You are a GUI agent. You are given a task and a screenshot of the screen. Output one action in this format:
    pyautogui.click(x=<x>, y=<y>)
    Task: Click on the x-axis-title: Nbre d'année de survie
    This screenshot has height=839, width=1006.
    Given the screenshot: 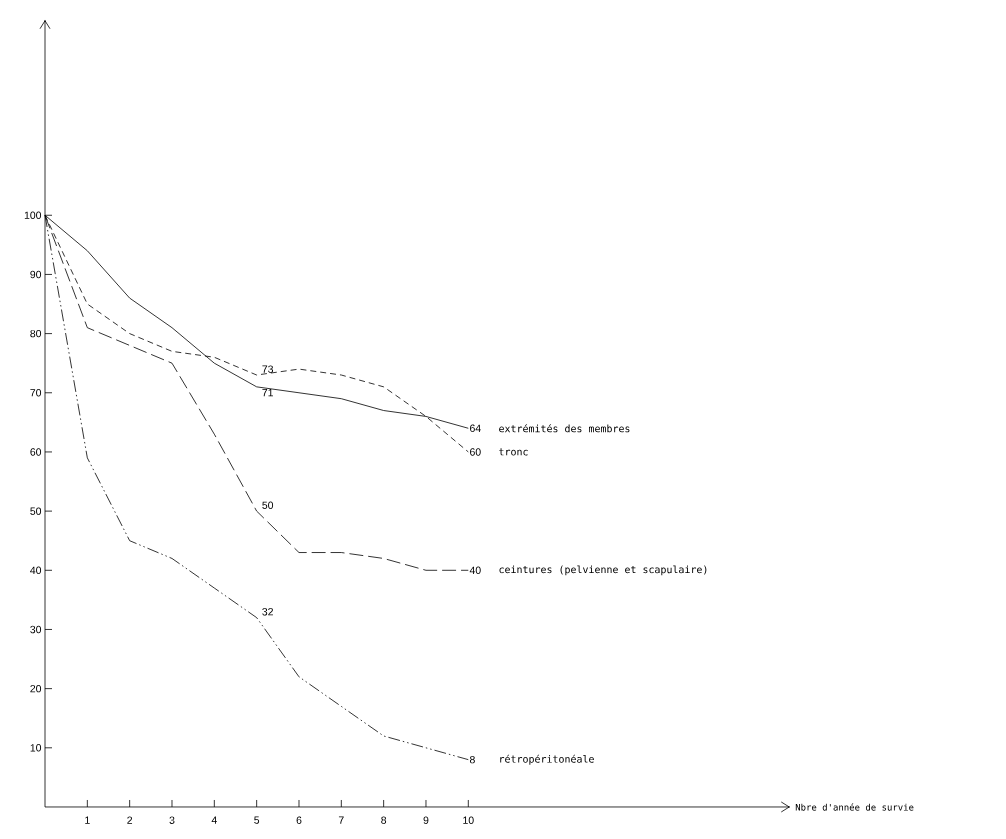 What is the action you would take?
    pyautogui.click(x=854, y=807)
    